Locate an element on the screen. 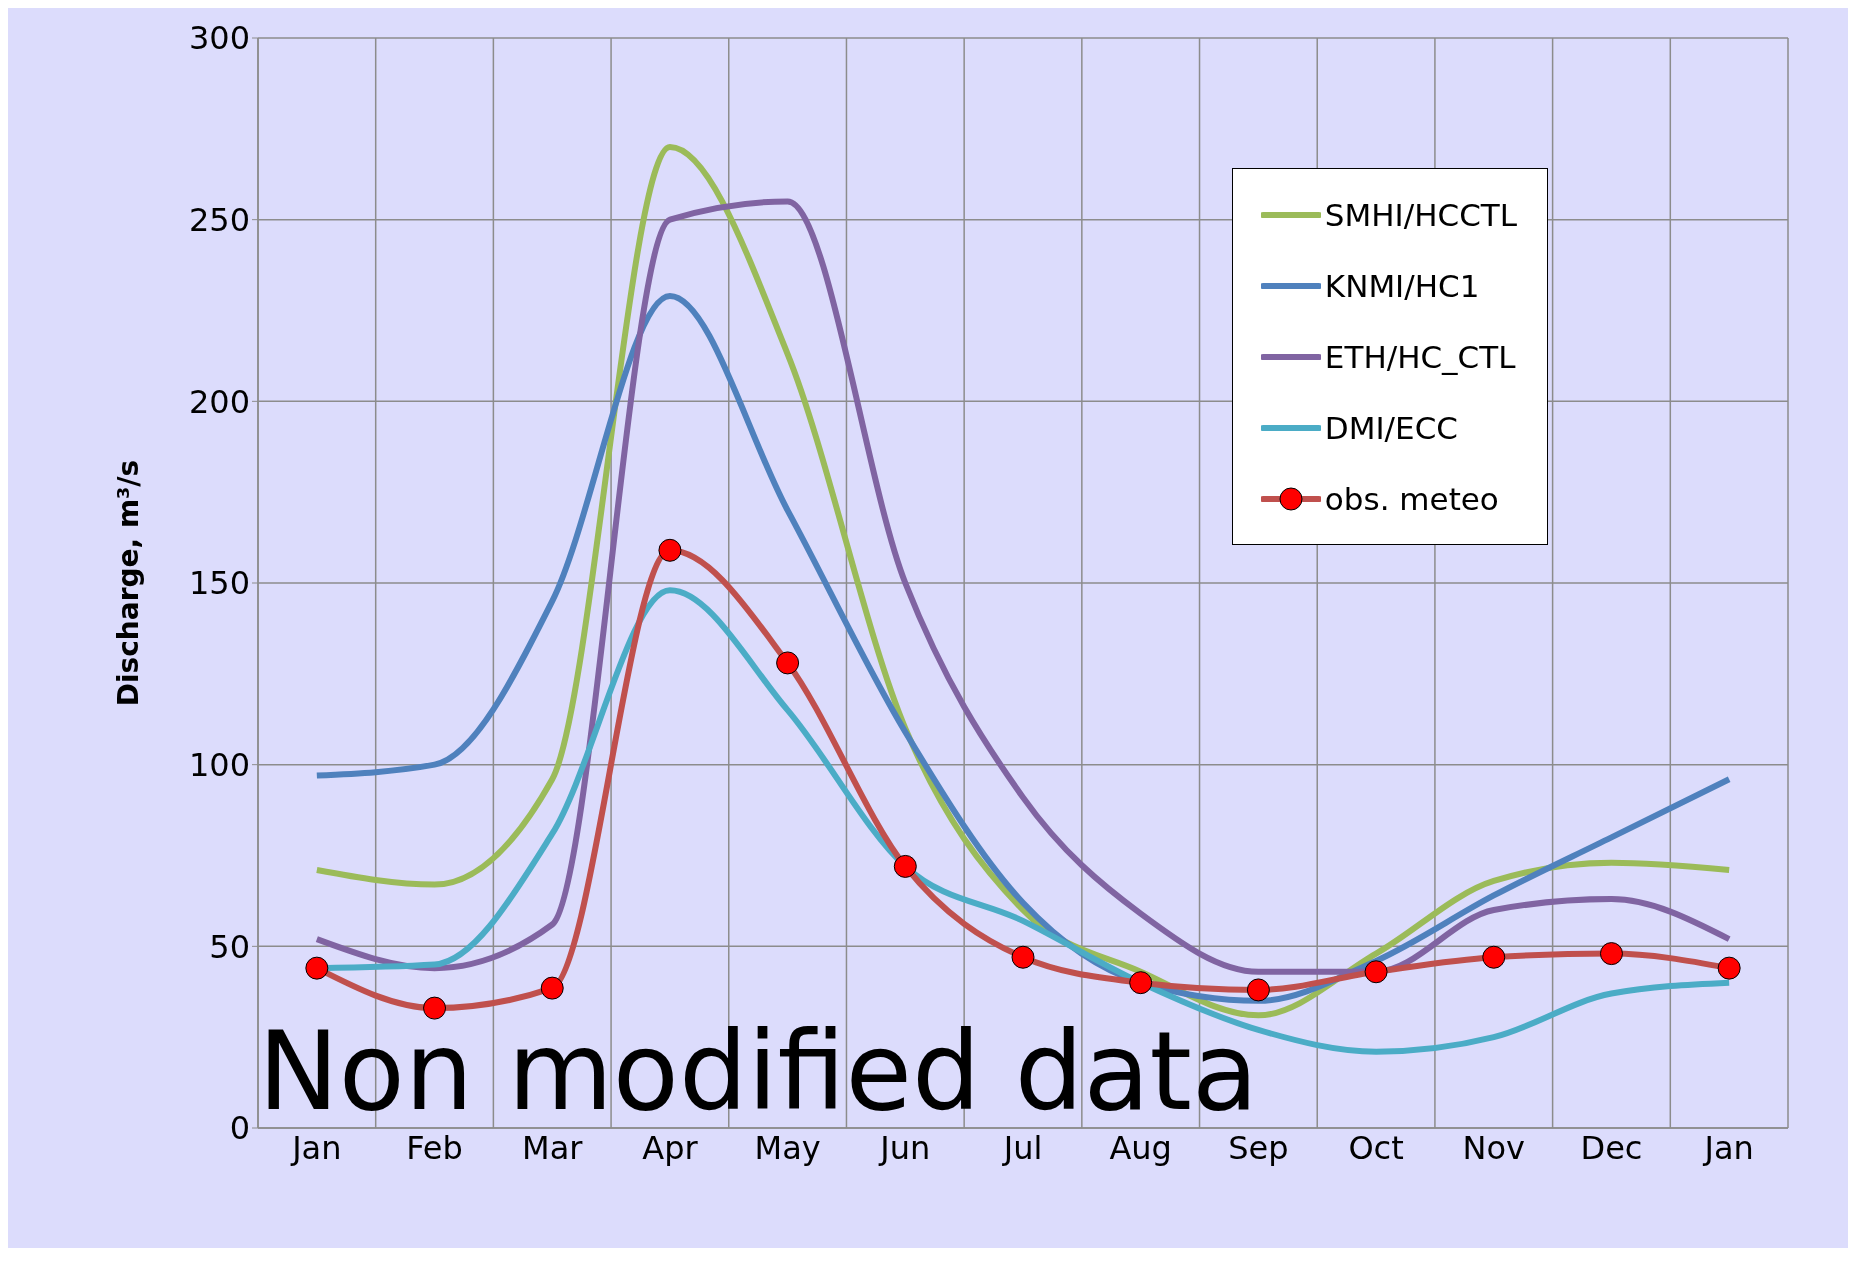  y-tick-label: 50 is located at coordinates (229, 946).